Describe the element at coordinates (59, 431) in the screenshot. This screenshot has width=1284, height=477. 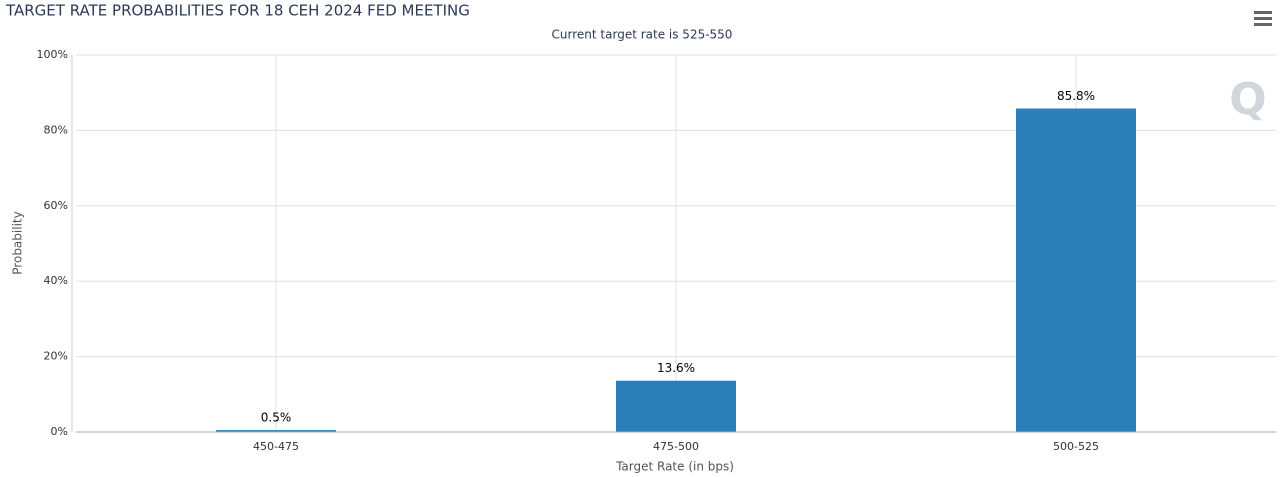
I see `y-tick-label: 0%` at that location.